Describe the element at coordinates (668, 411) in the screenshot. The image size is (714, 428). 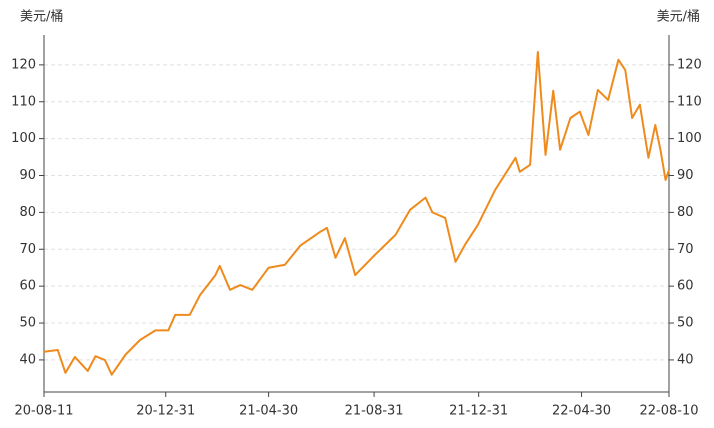
I see `x-tick-label: 22-08-10` at that location.